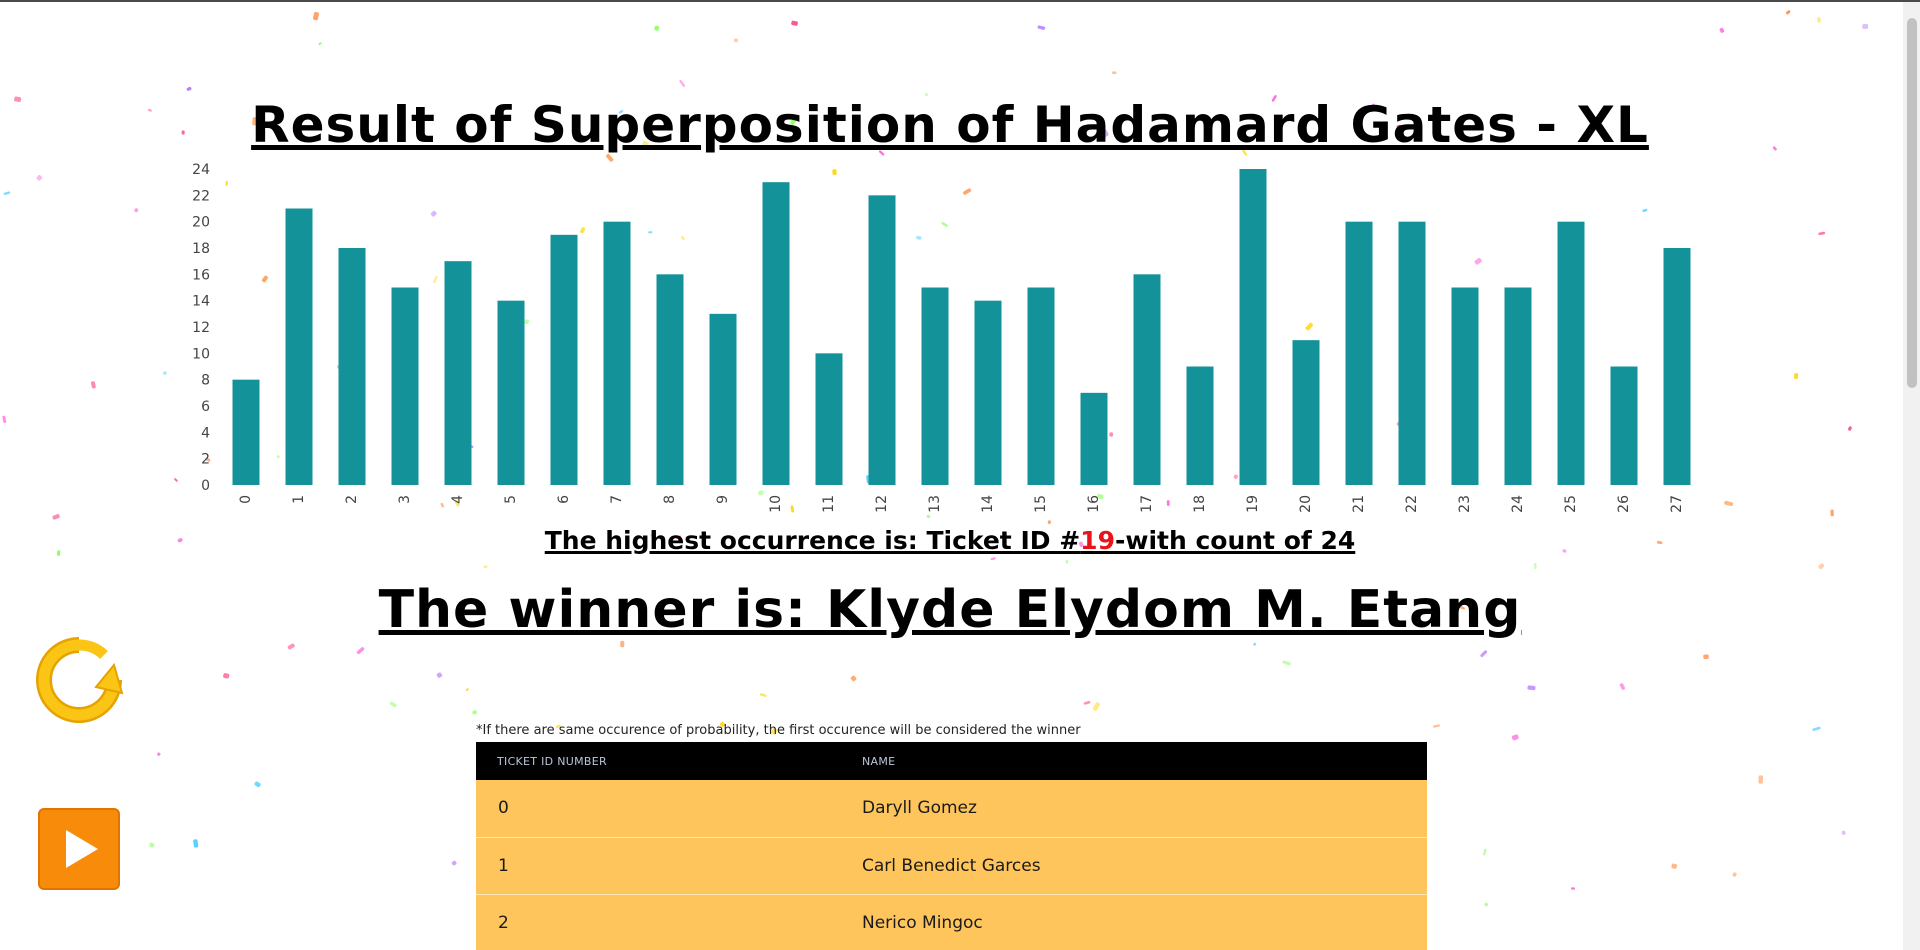 This screenshot has height=950, width=1920. What do you see at coordinates (205, 407) in the screenshot?
I see `y-tick-label: 6` at bounding box center [205, 407].